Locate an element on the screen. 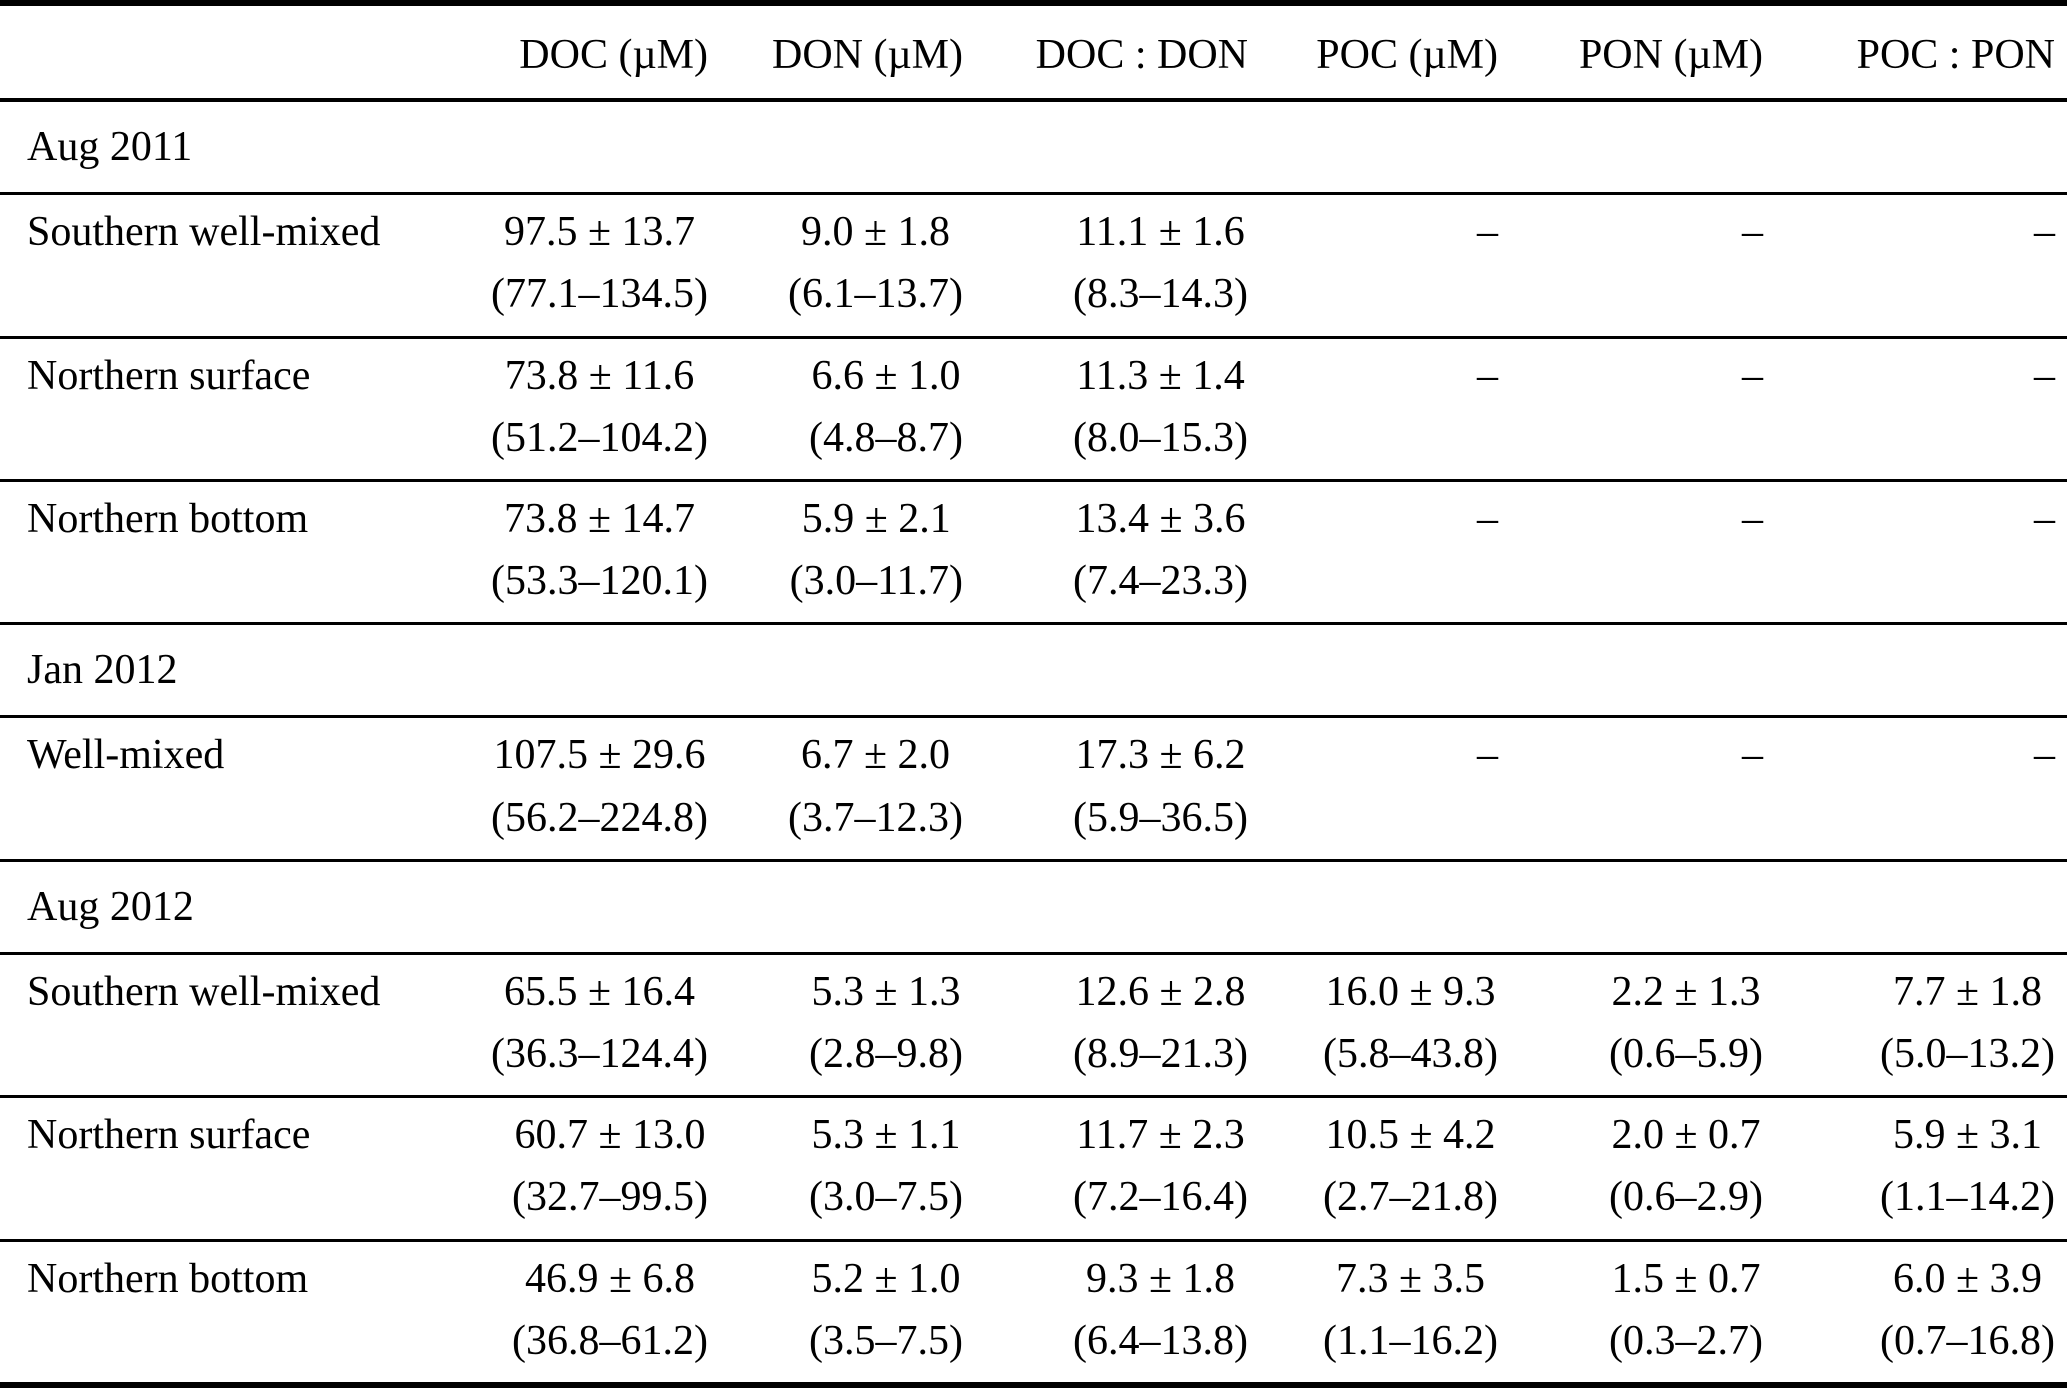 The image size is (2067, 1388). cell-value: 9.3 ± 1.8 is located at coordinates (1160, 1278).